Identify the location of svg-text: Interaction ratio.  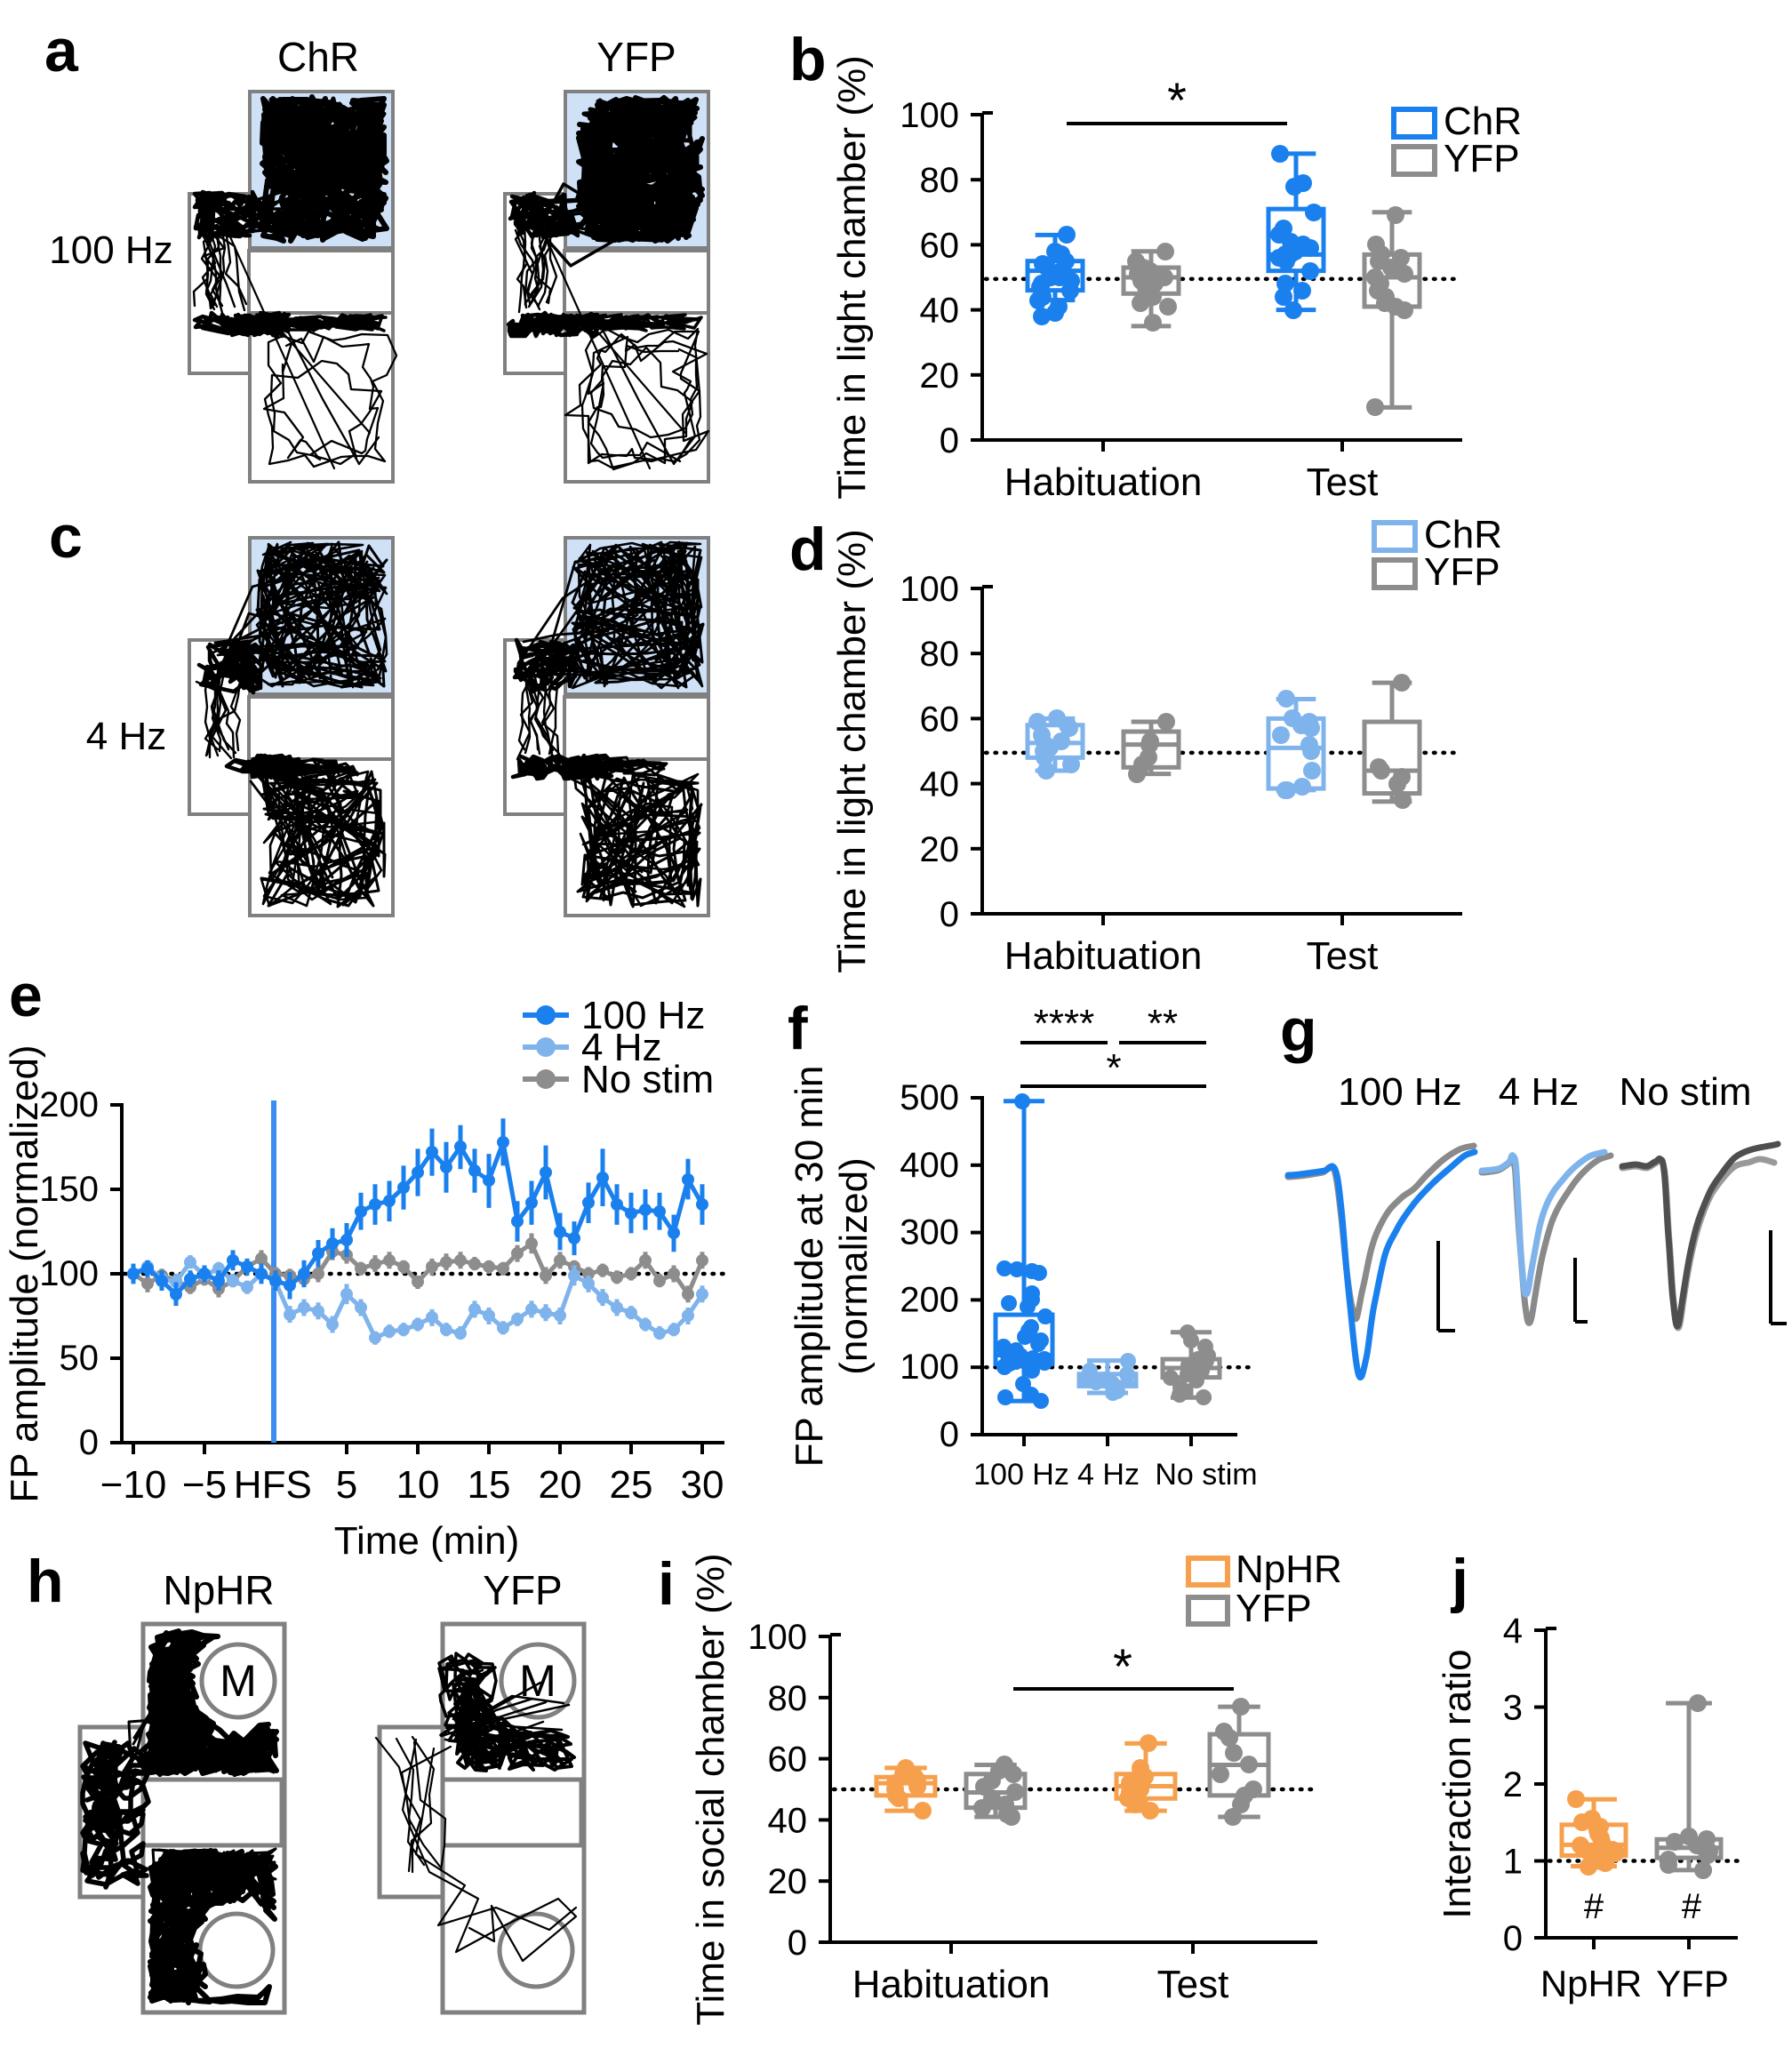
(1457, 1783).